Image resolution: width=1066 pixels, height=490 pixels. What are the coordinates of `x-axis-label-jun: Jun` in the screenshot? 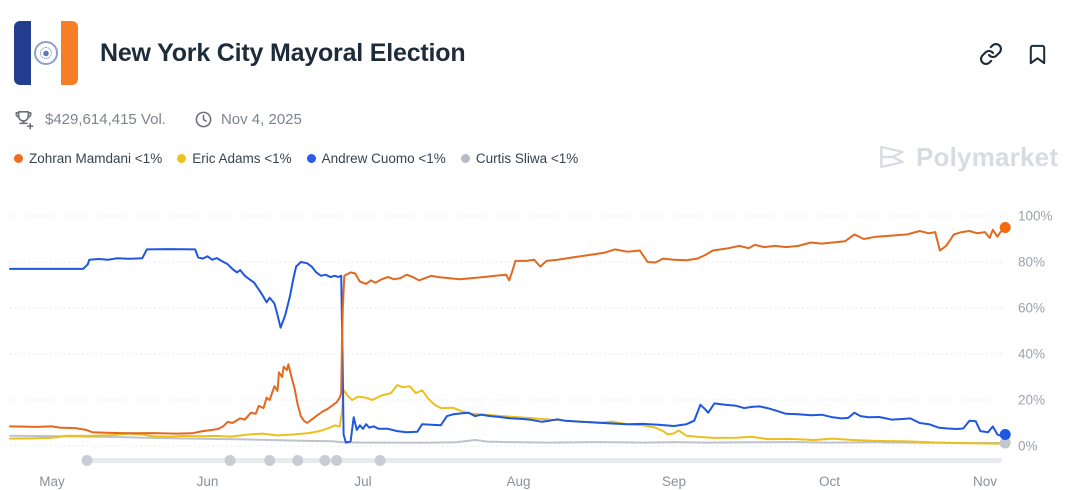 It's located at (208, 481).